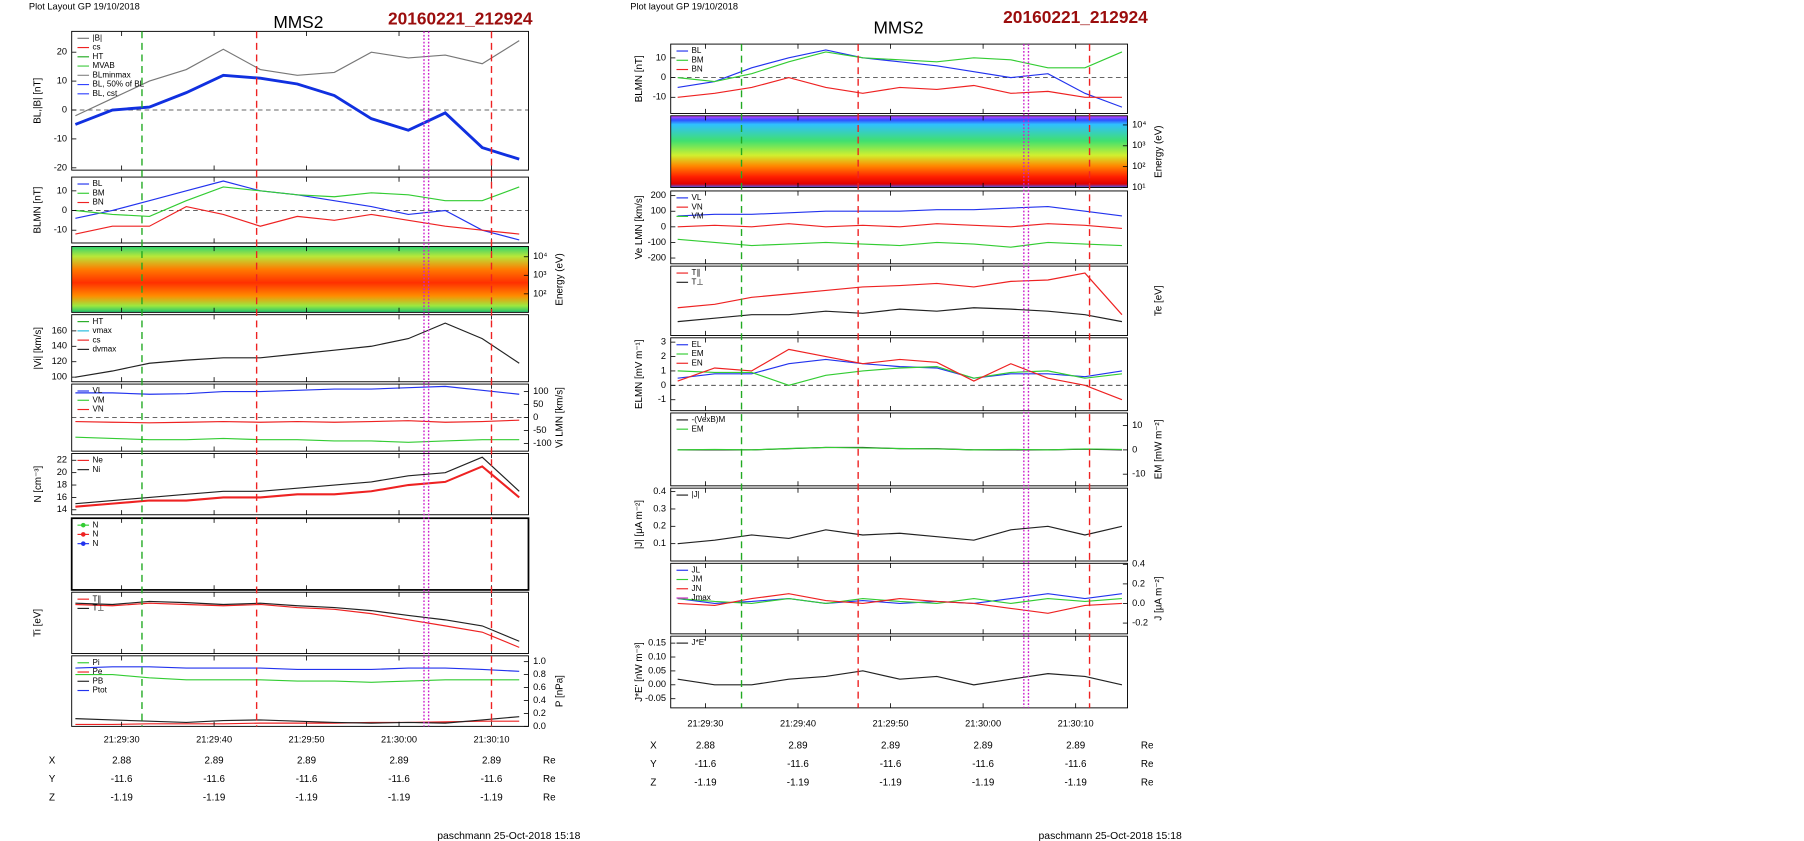  Describe the element at coordinates (657, 656) in the screenshot. I see `y-tick-label: 0.10` at that location.